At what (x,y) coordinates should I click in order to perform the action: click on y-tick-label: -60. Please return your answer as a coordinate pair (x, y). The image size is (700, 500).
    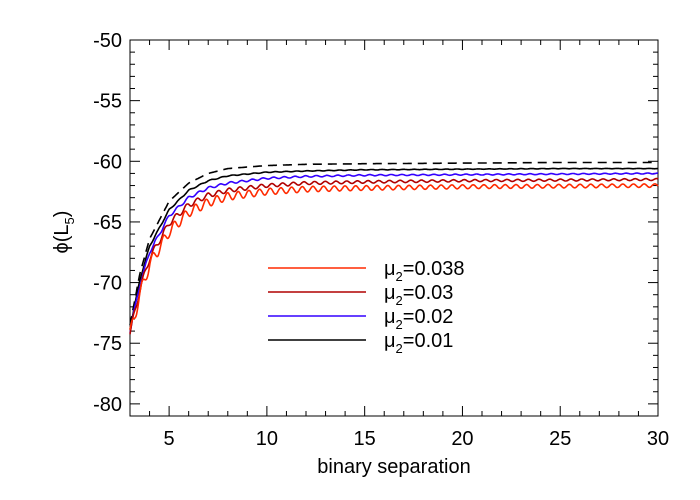
    Looking at the image, I should click on (107, 162).